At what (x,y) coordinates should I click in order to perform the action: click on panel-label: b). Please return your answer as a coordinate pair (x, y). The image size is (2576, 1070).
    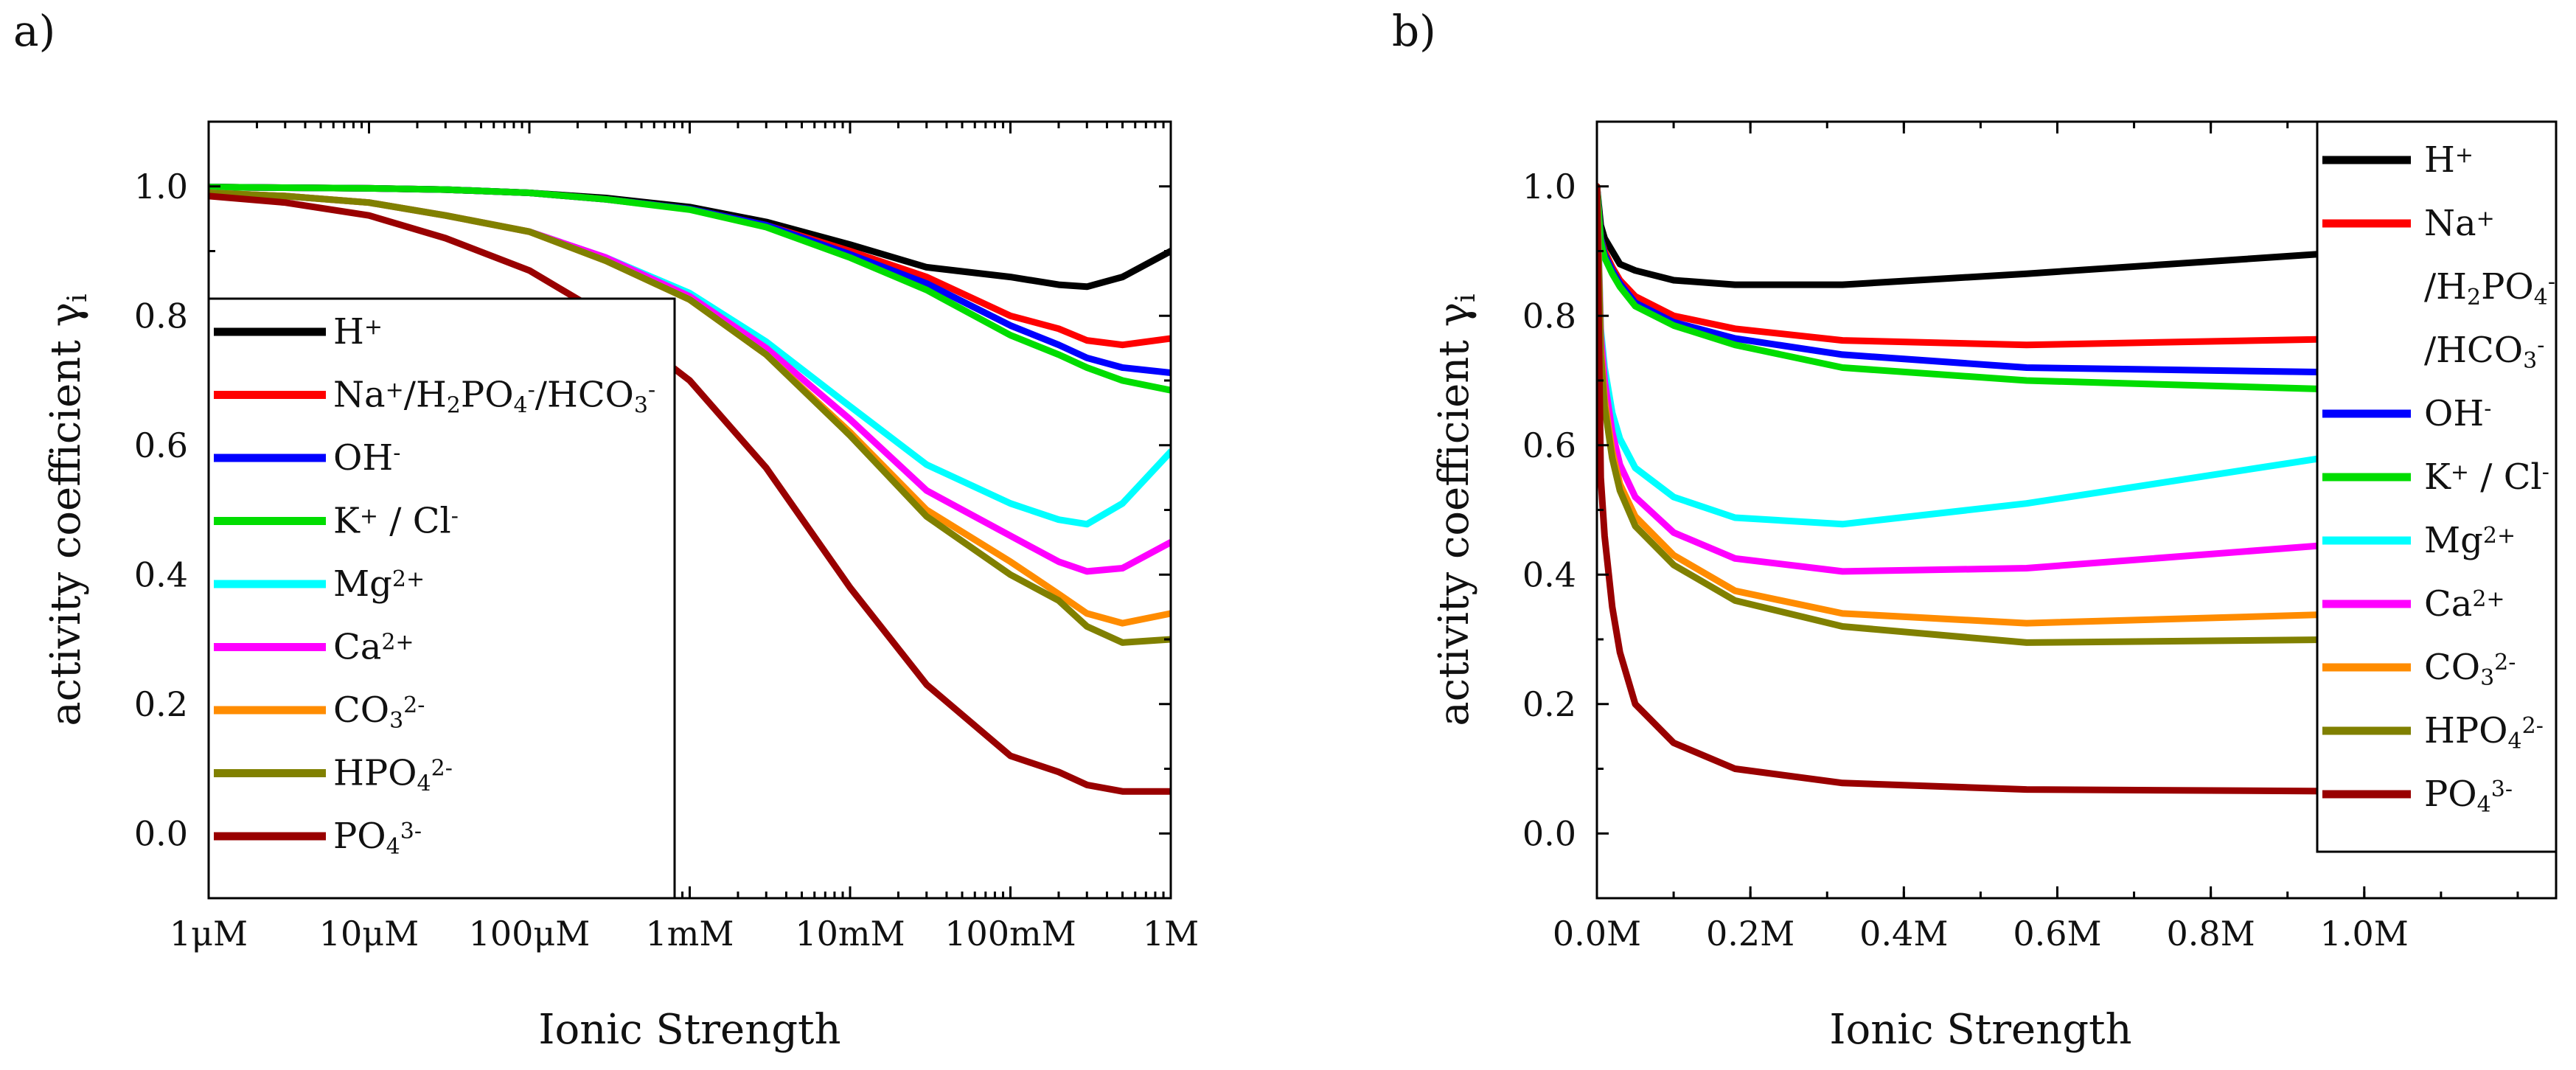
    Looking at the image, I should click on (1414, 31).